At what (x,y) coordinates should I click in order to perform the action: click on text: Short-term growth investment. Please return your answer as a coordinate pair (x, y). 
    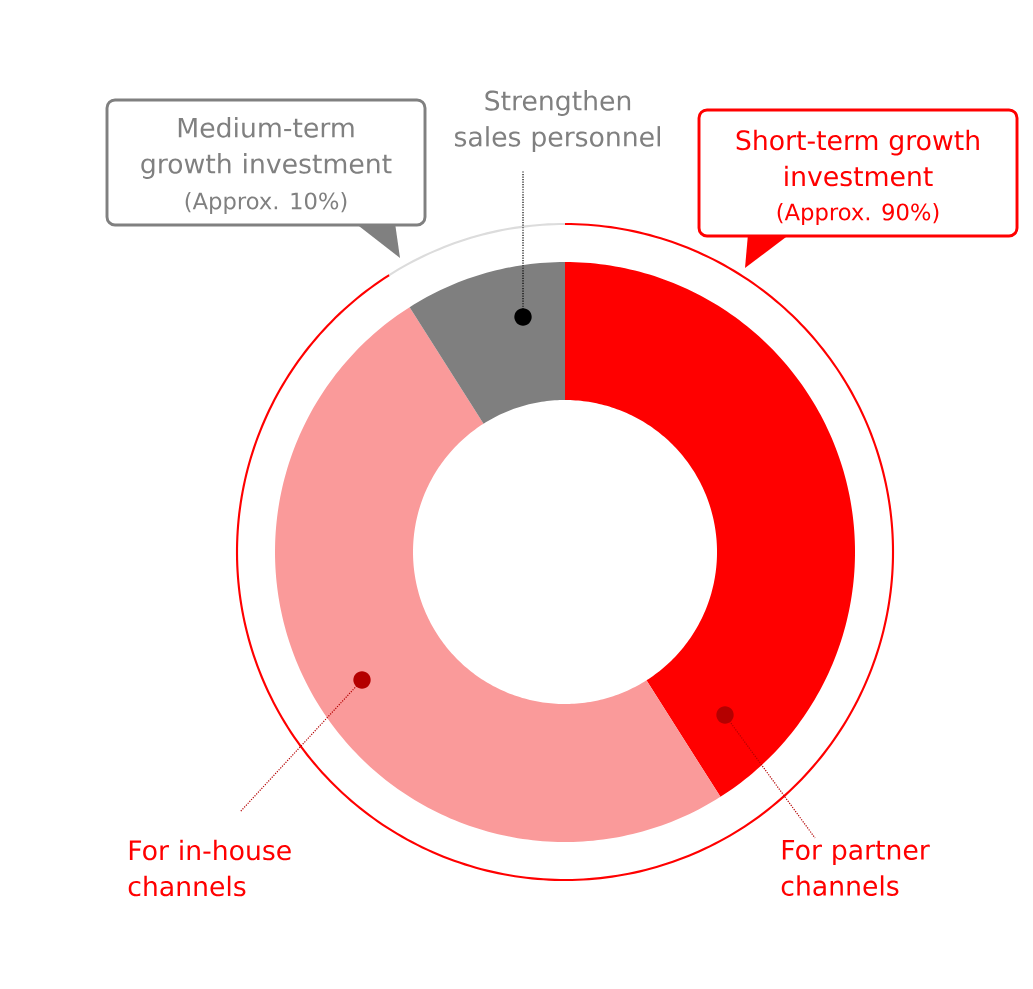
    Looking at the image, I should click on (857, 158).